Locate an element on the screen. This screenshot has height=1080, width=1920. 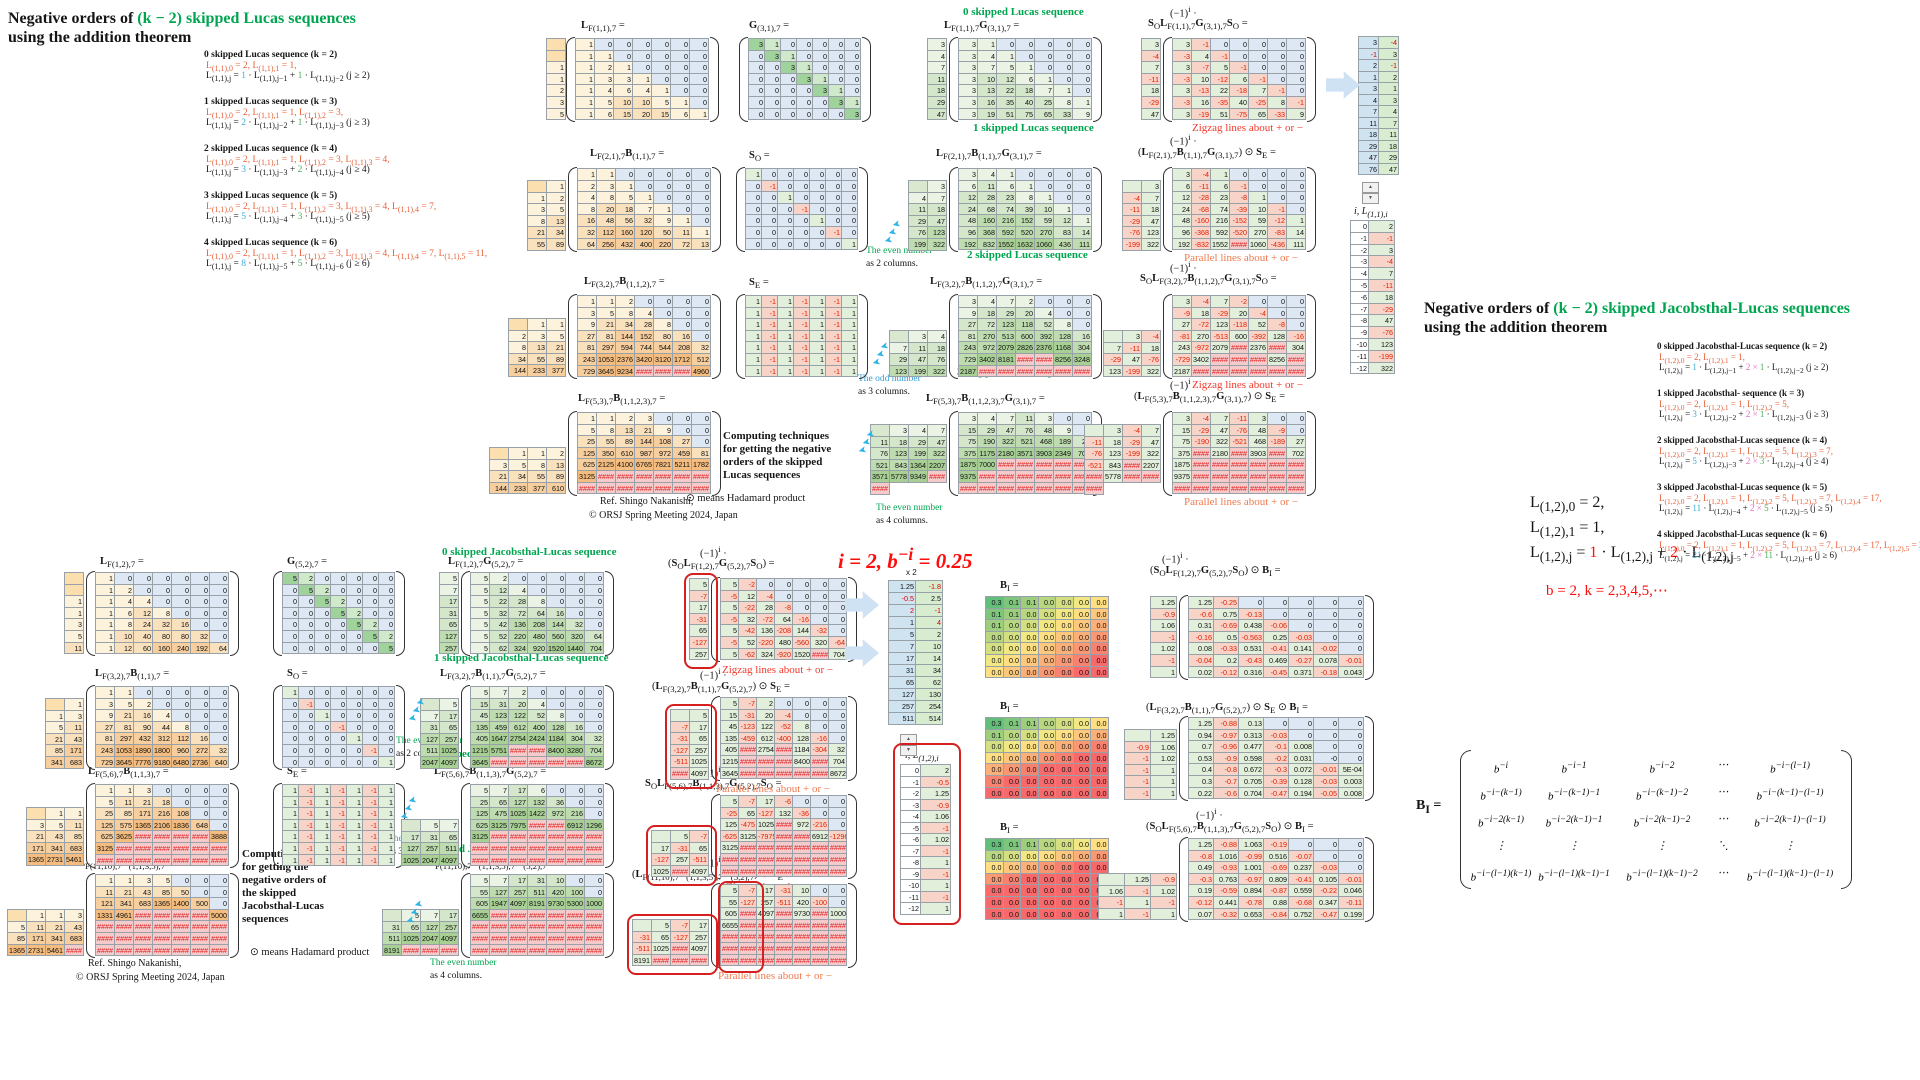
cell: -3 is located at coordinates (1182, 79).